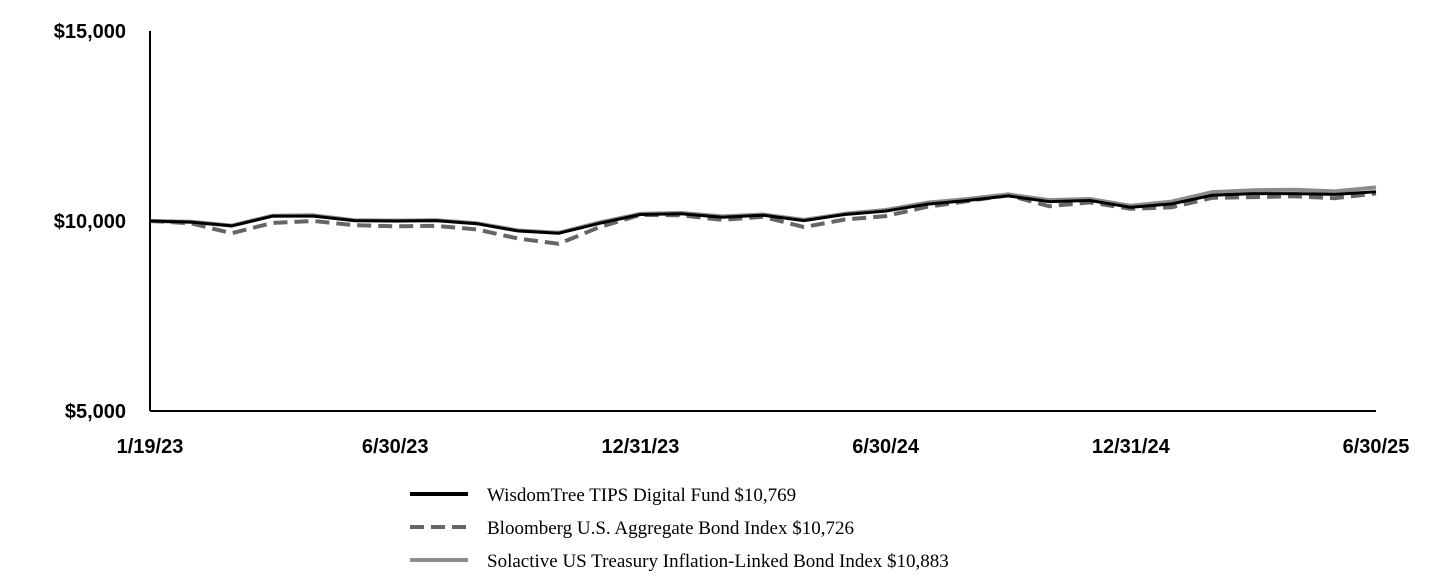 The height and width of the screenshot is (576, 1440). What do you see at coordinates (1376, 447) in the screenshot?
I see `x-tick-label: 6/30/25` at bounding box center [1376, 447].